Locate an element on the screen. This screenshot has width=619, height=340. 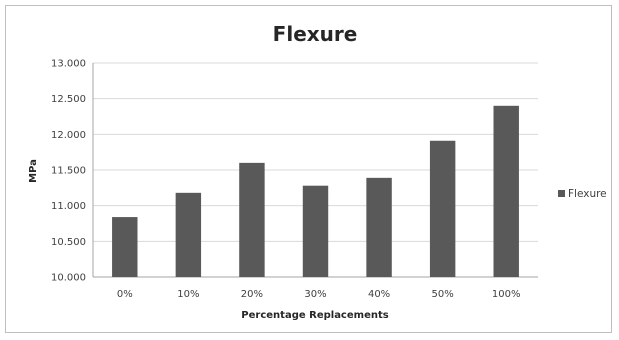
x-axis-title: Percentage Replacements is located at coordinates (314, 315).